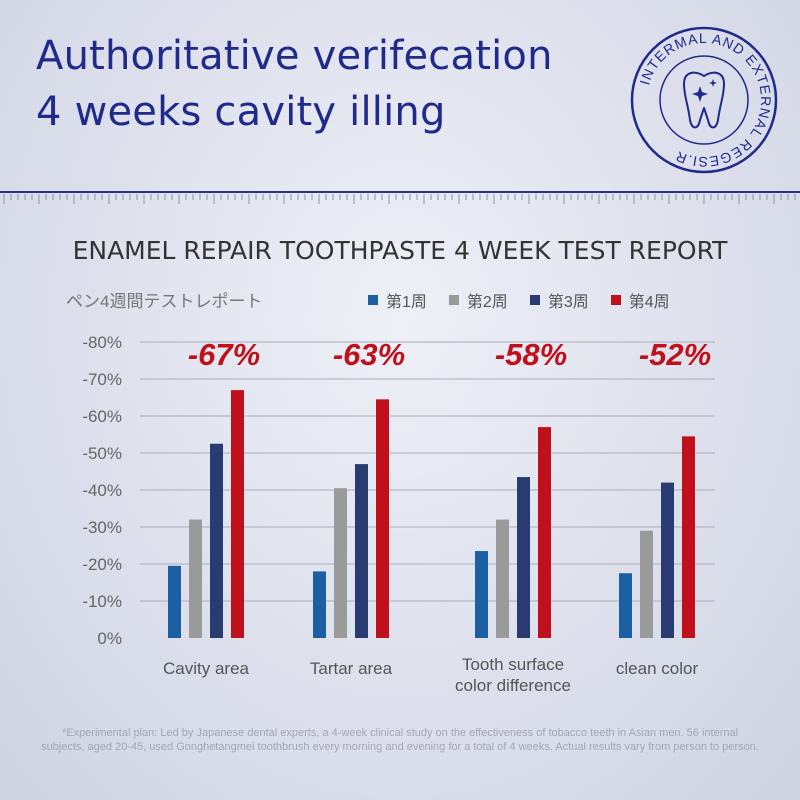 This screenshot has width=800, height=800. I want to click on y-tick-label: -50%, so click(102, 453).